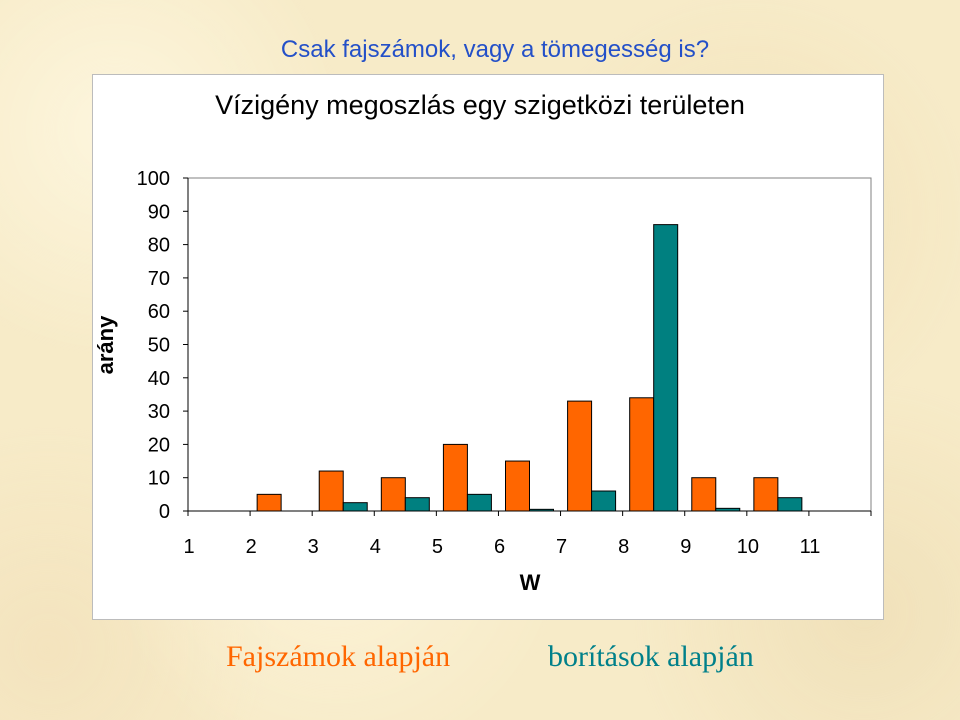 Image resolution: width=960 pixels, height=720 pixels. I want to click on y-tick-label: 10, so click(159, 479).